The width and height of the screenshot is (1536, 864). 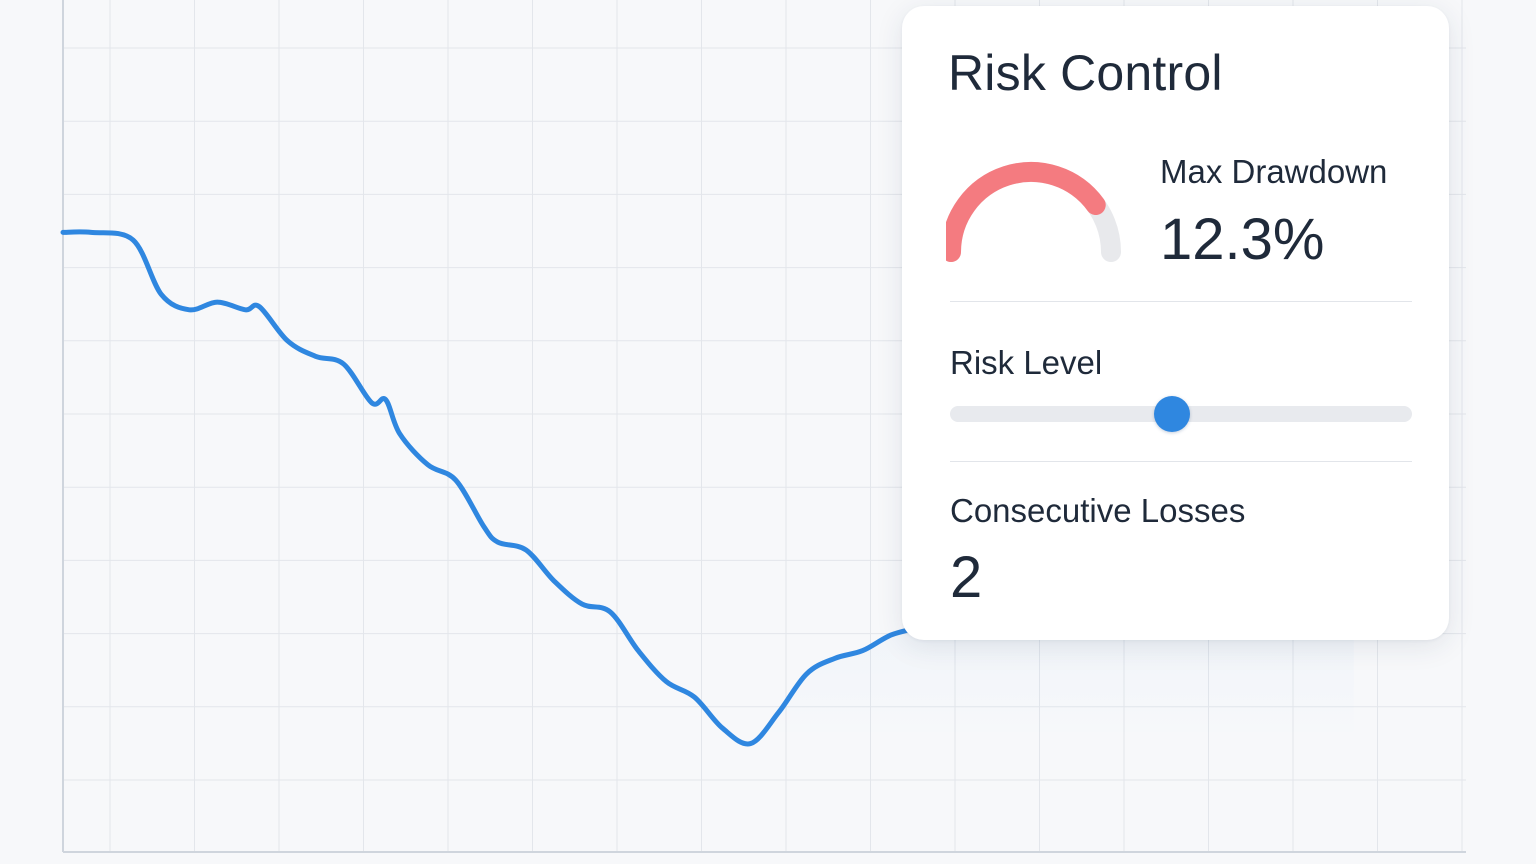 I want to click on max-drawdown-label: Max Drawdown, so click(x=1274, y=171).